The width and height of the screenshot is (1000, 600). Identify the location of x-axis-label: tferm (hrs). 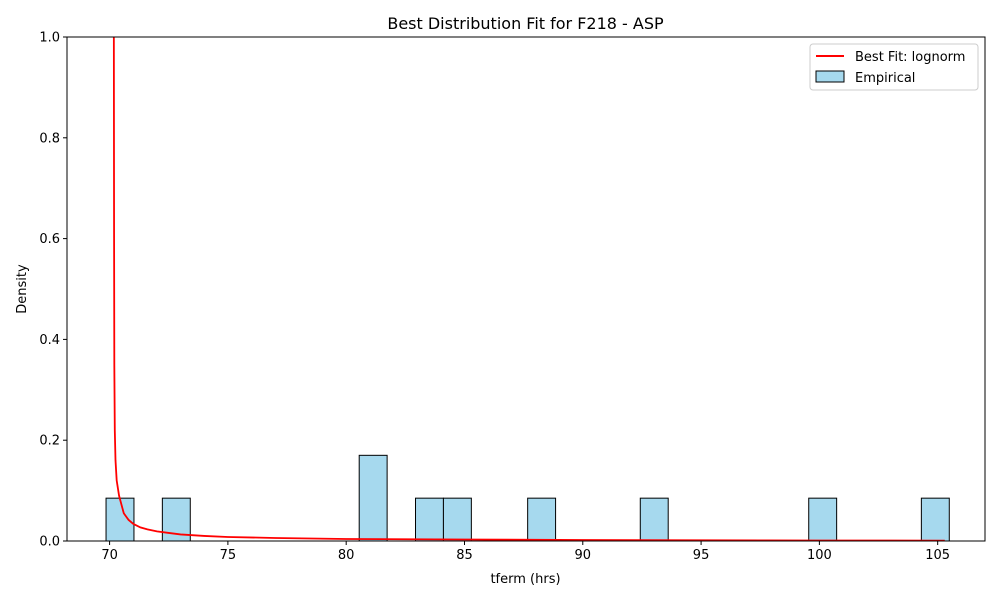
(525, 579).